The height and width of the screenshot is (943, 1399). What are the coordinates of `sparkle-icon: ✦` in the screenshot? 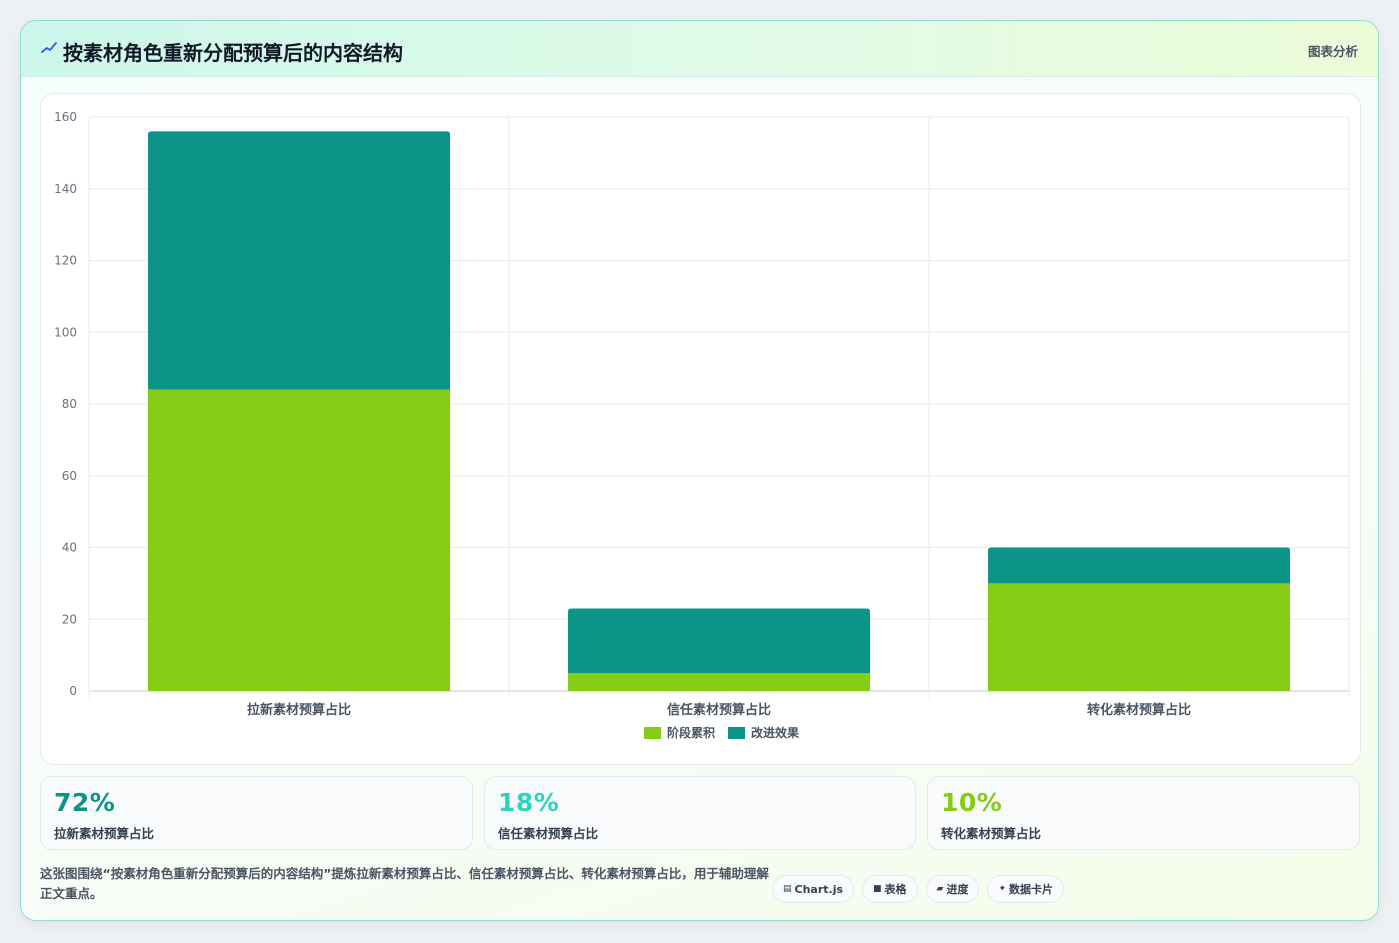 It's located at (1002, 889).